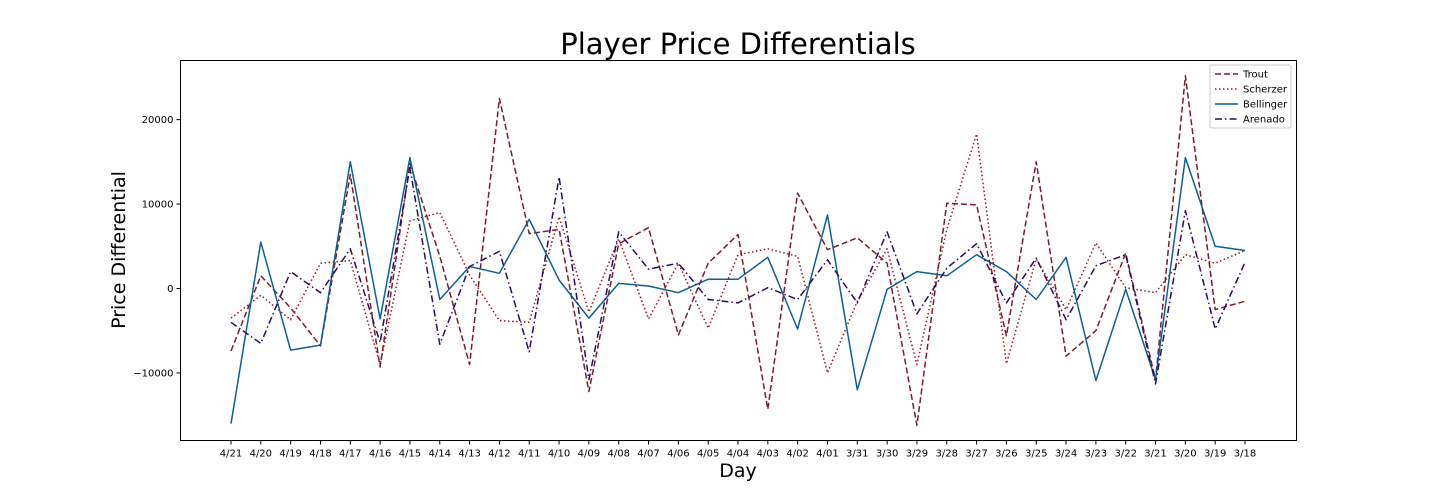  What do you see at coordinates (170, 289) in the screenshot?
I see `y-tick-label: 0` at bounding box center [170, 289].